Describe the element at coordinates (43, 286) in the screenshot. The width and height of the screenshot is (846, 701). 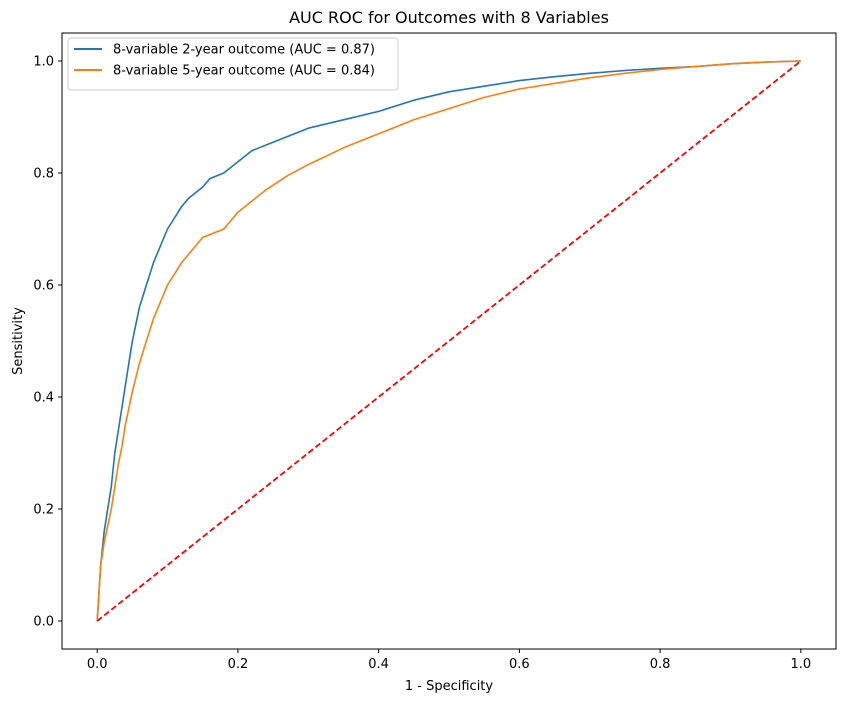
I see `y-tick-label: 0.6` at that location.